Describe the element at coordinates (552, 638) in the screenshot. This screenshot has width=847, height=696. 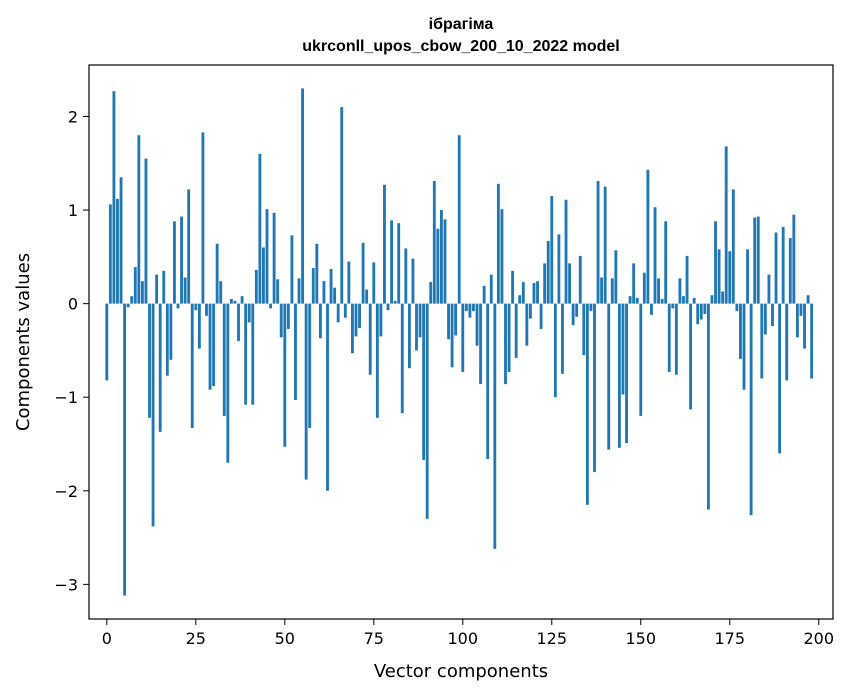
I see `x-tick-label: 125` at that location.